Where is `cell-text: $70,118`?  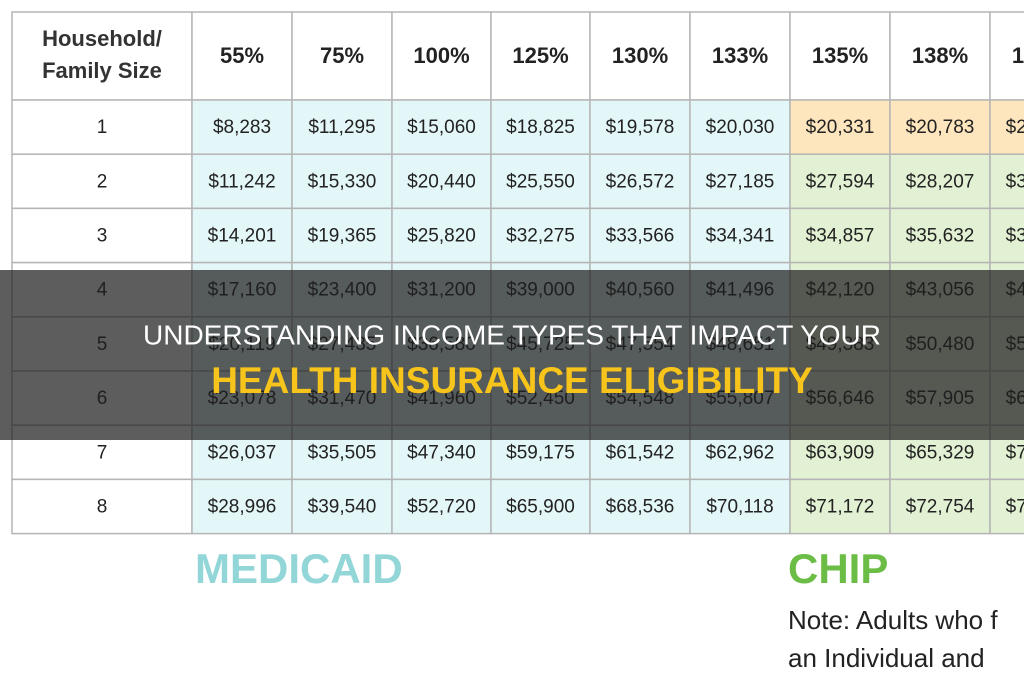
cell-text: $70,118 is located at coordinates (739, 507).